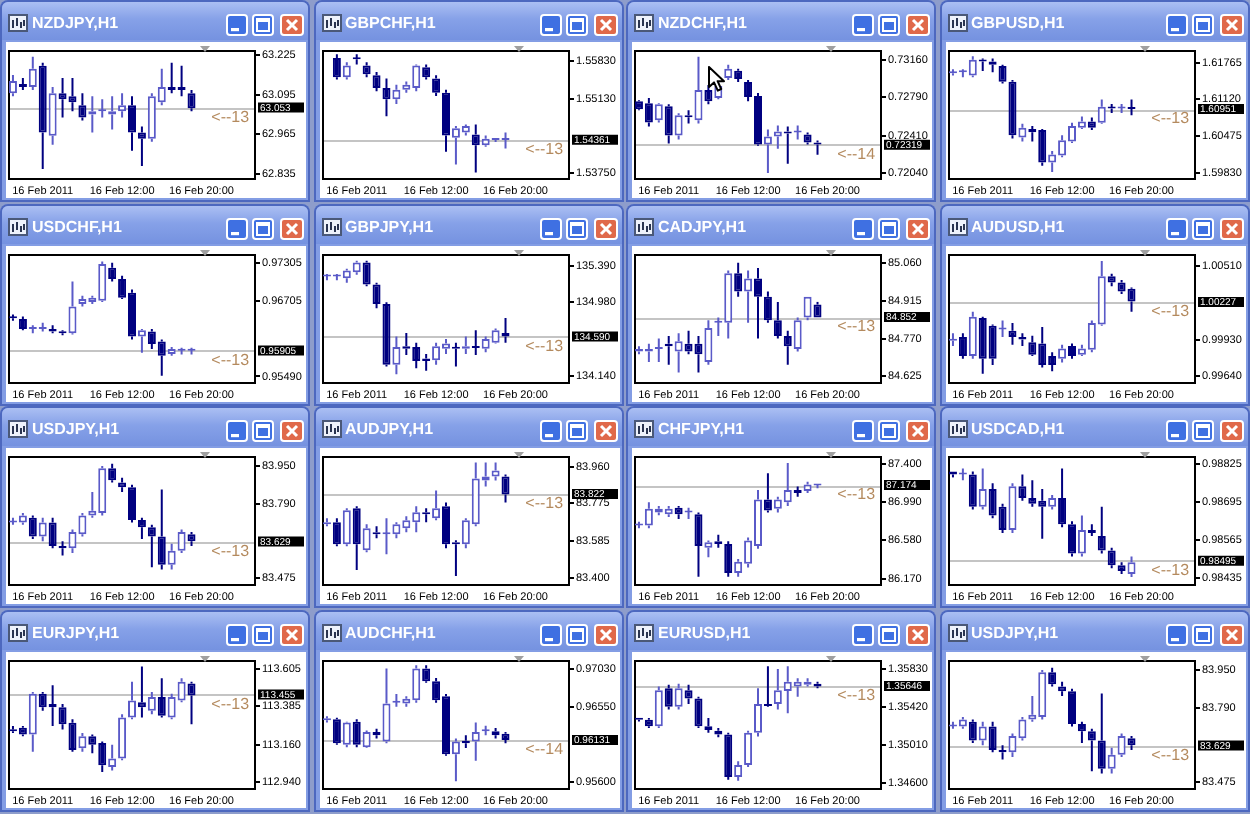 Image resolution: width=1250 pixels, height=814 pixels. What do you see at coordinates (1018, 429) in the screenshot?
I see `chart-title: USDCAD,H1` at bounding box center [1018, 429].